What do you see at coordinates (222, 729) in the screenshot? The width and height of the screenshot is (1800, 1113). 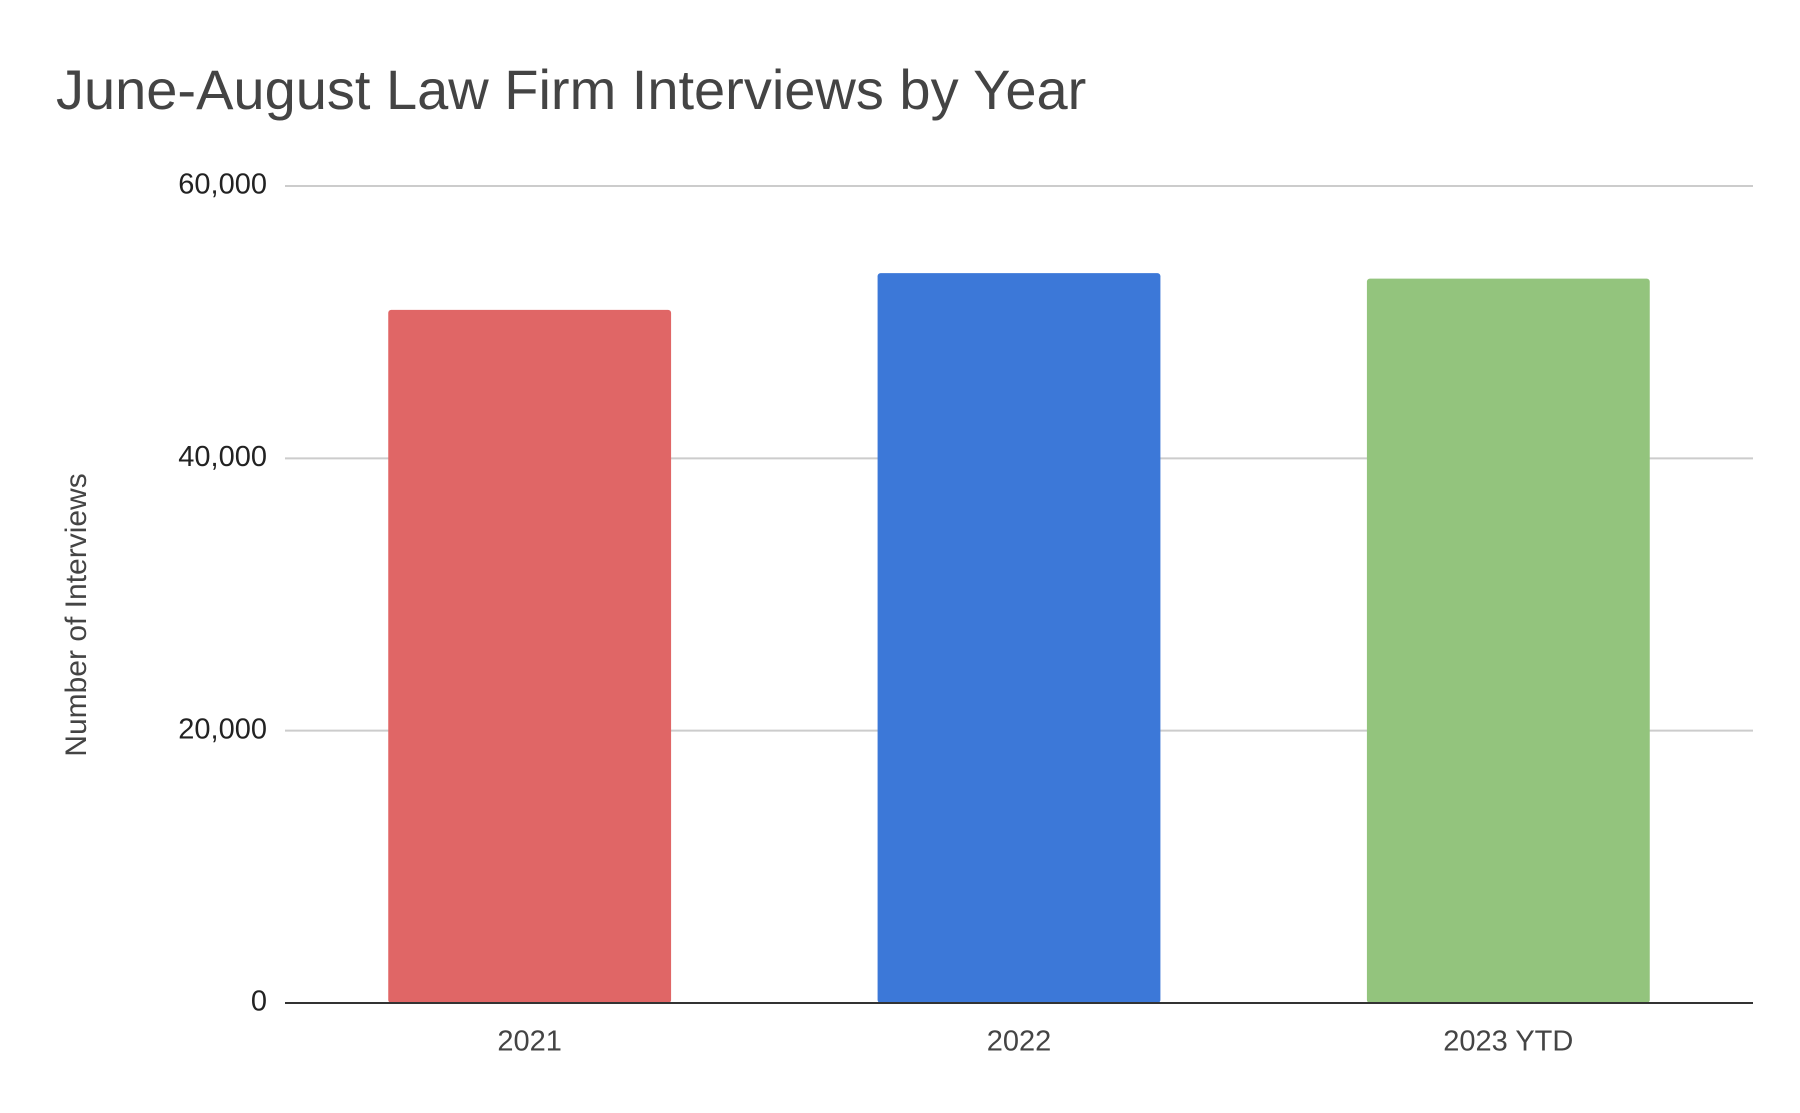 I see `y-tick-label: 20,000` at bounding box center [222, 729].